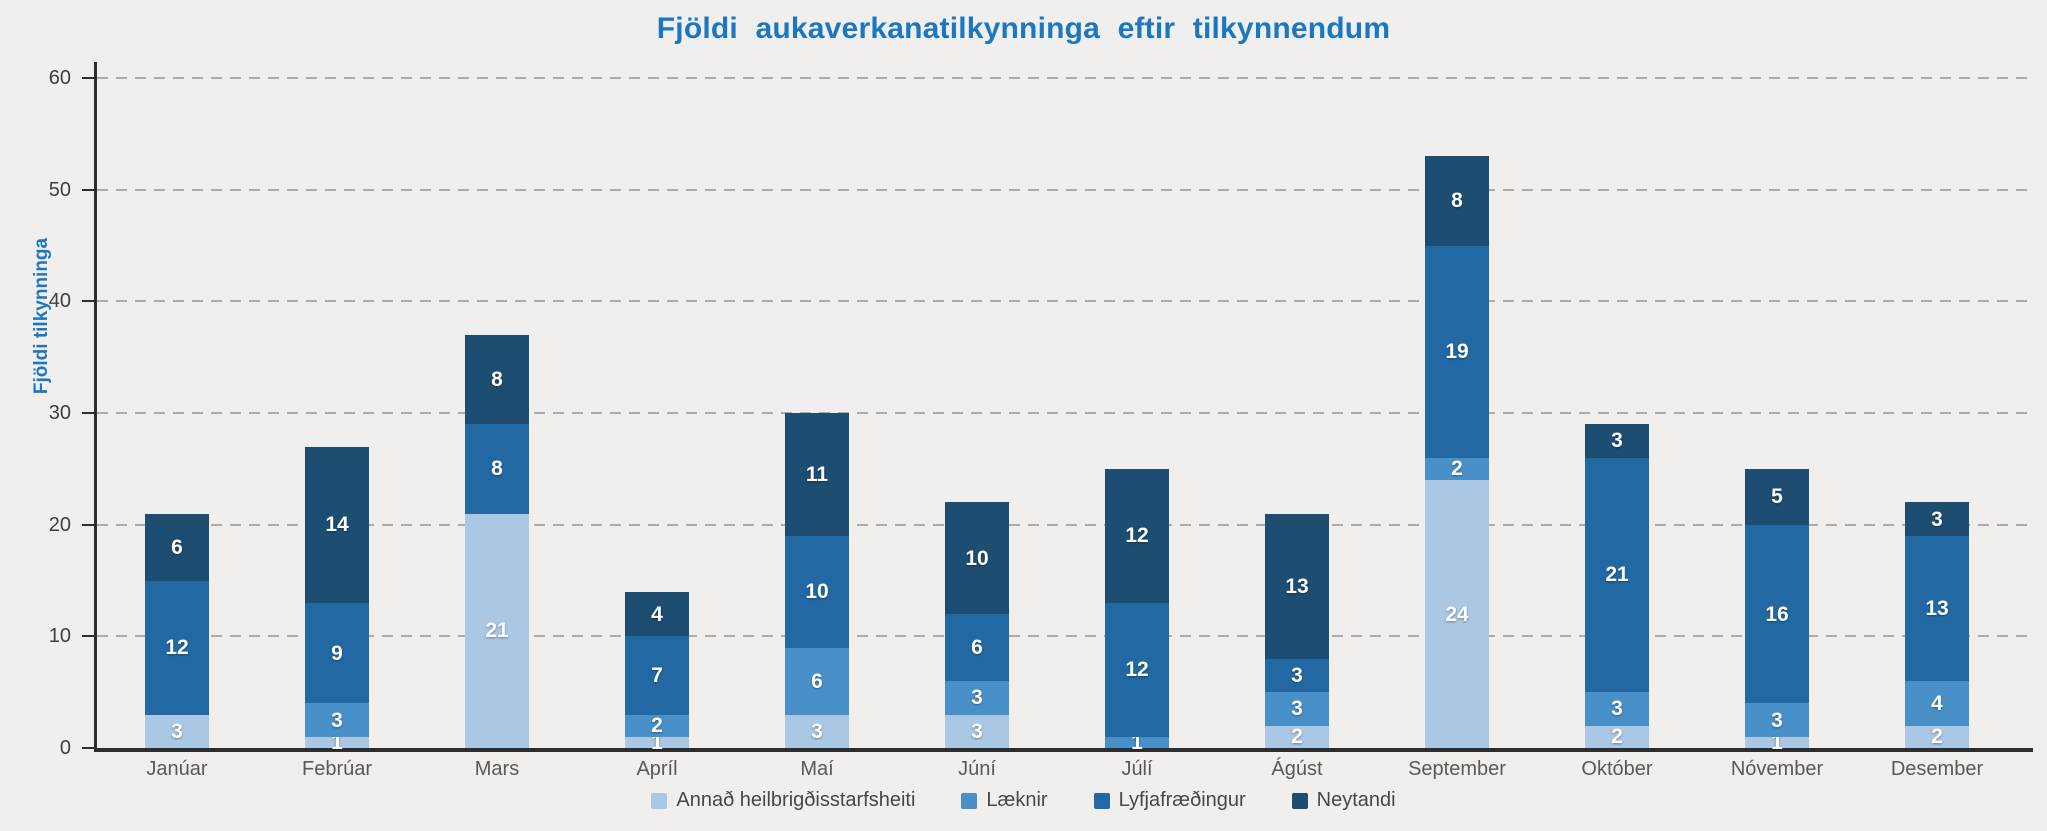  I want to click on bar-segment-label: 4, so click(657, 614).